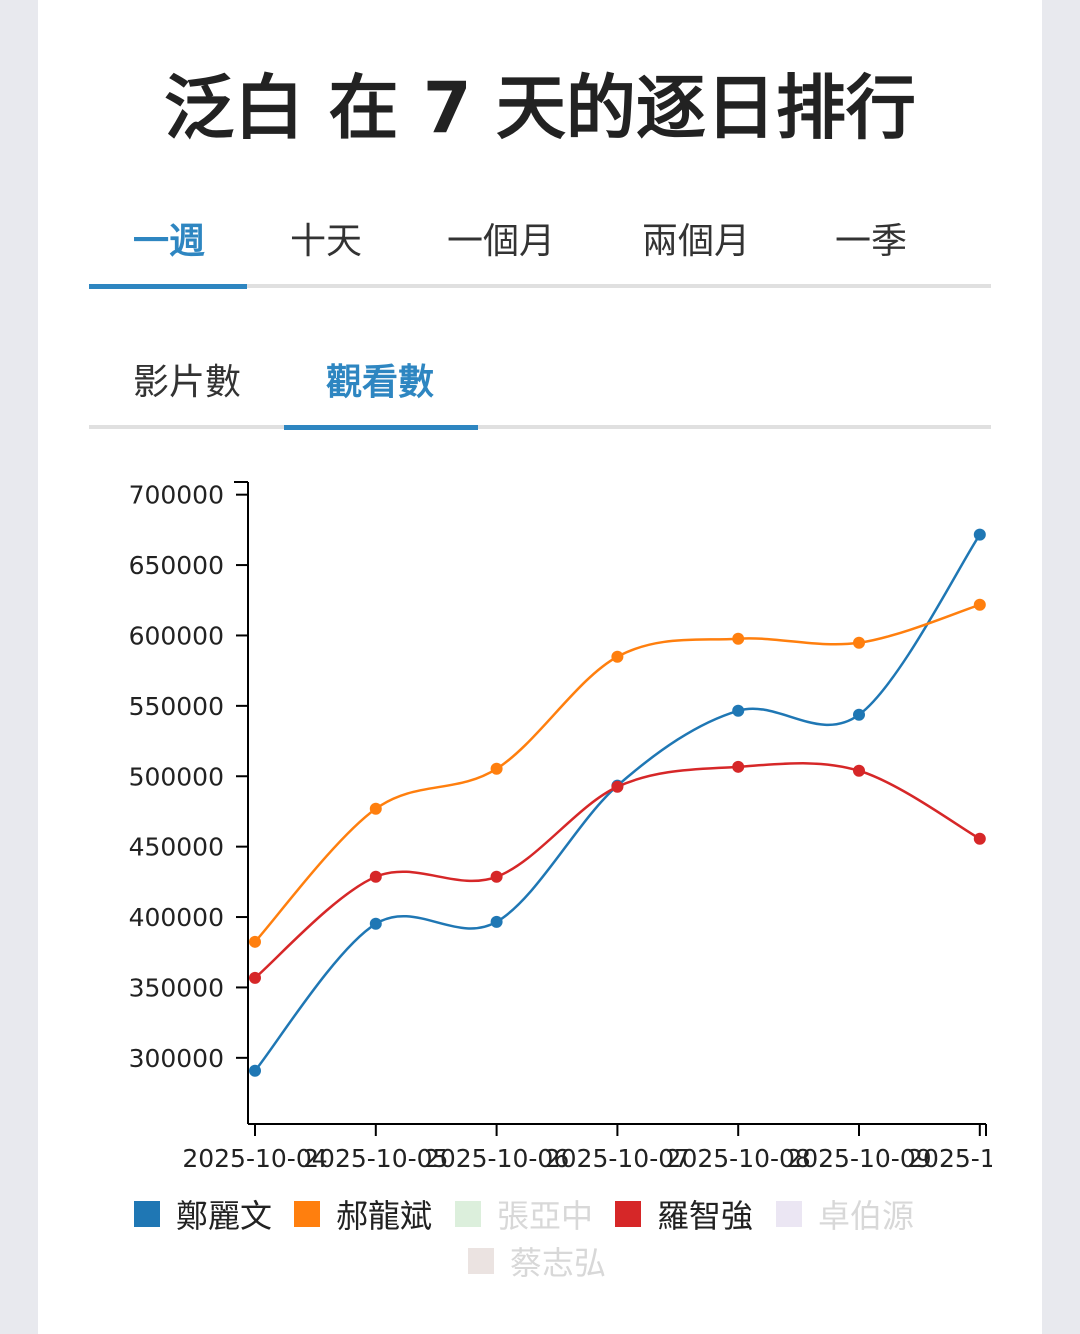 This screenshot has width=1080, height=1334. I want to click on metric-tab: 觀看數, so click(380, 382).